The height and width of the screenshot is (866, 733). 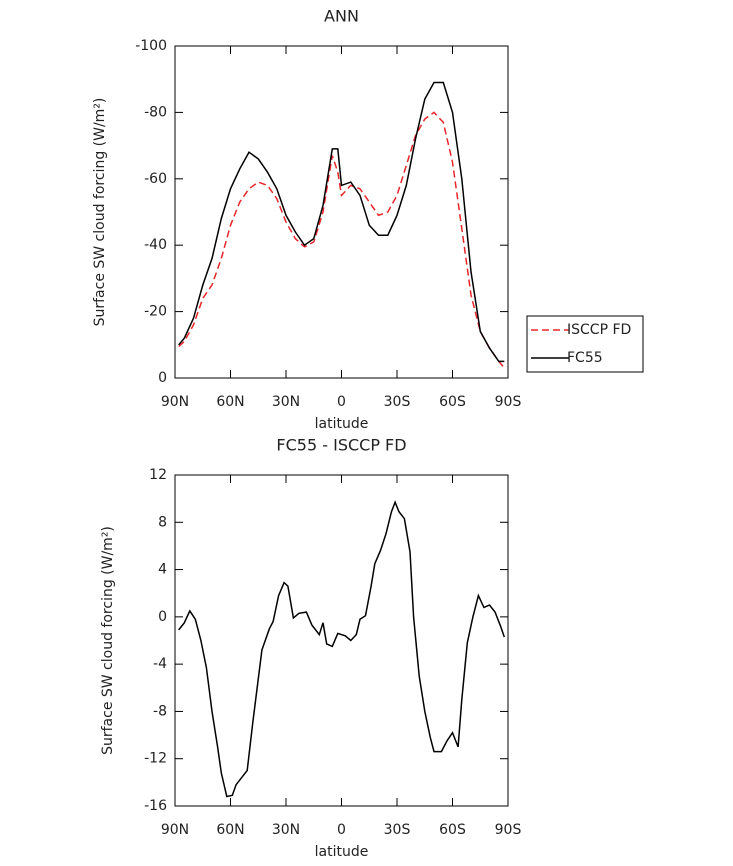 What do you see at coordinates (155, 759) in the screenshot?
I see `y-tick-label: -12` at bounding box center [155, 759].